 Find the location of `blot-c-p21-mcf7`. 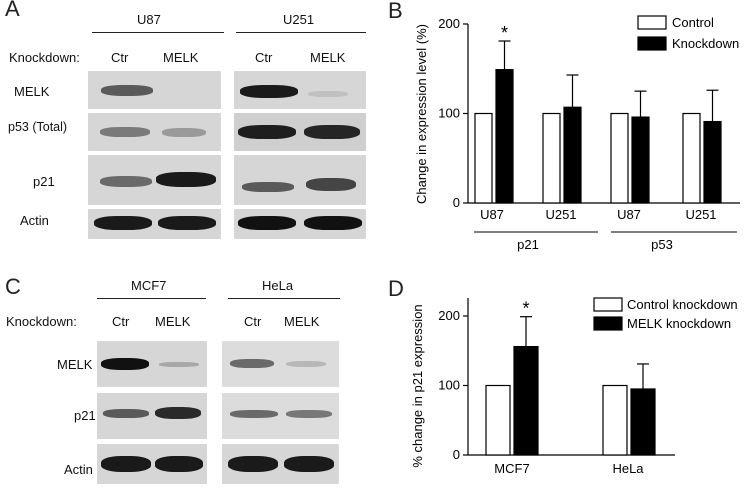

blot-c-p21-mcf7 is located at coordinates (152, 416).